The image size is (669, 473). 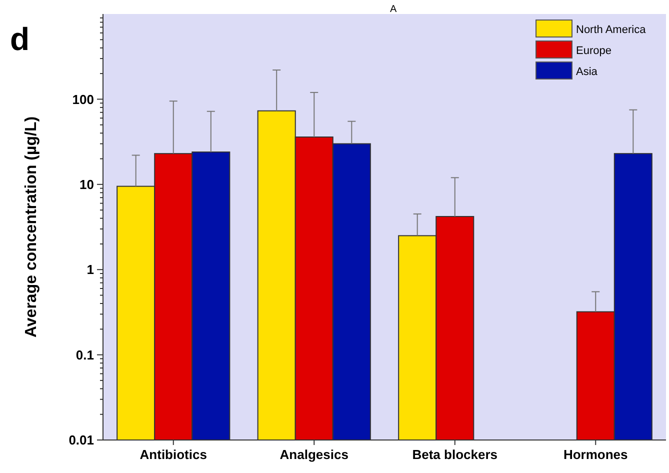 I want to click on x-tick-label: Antibiotics, so click(x=173, y=454).